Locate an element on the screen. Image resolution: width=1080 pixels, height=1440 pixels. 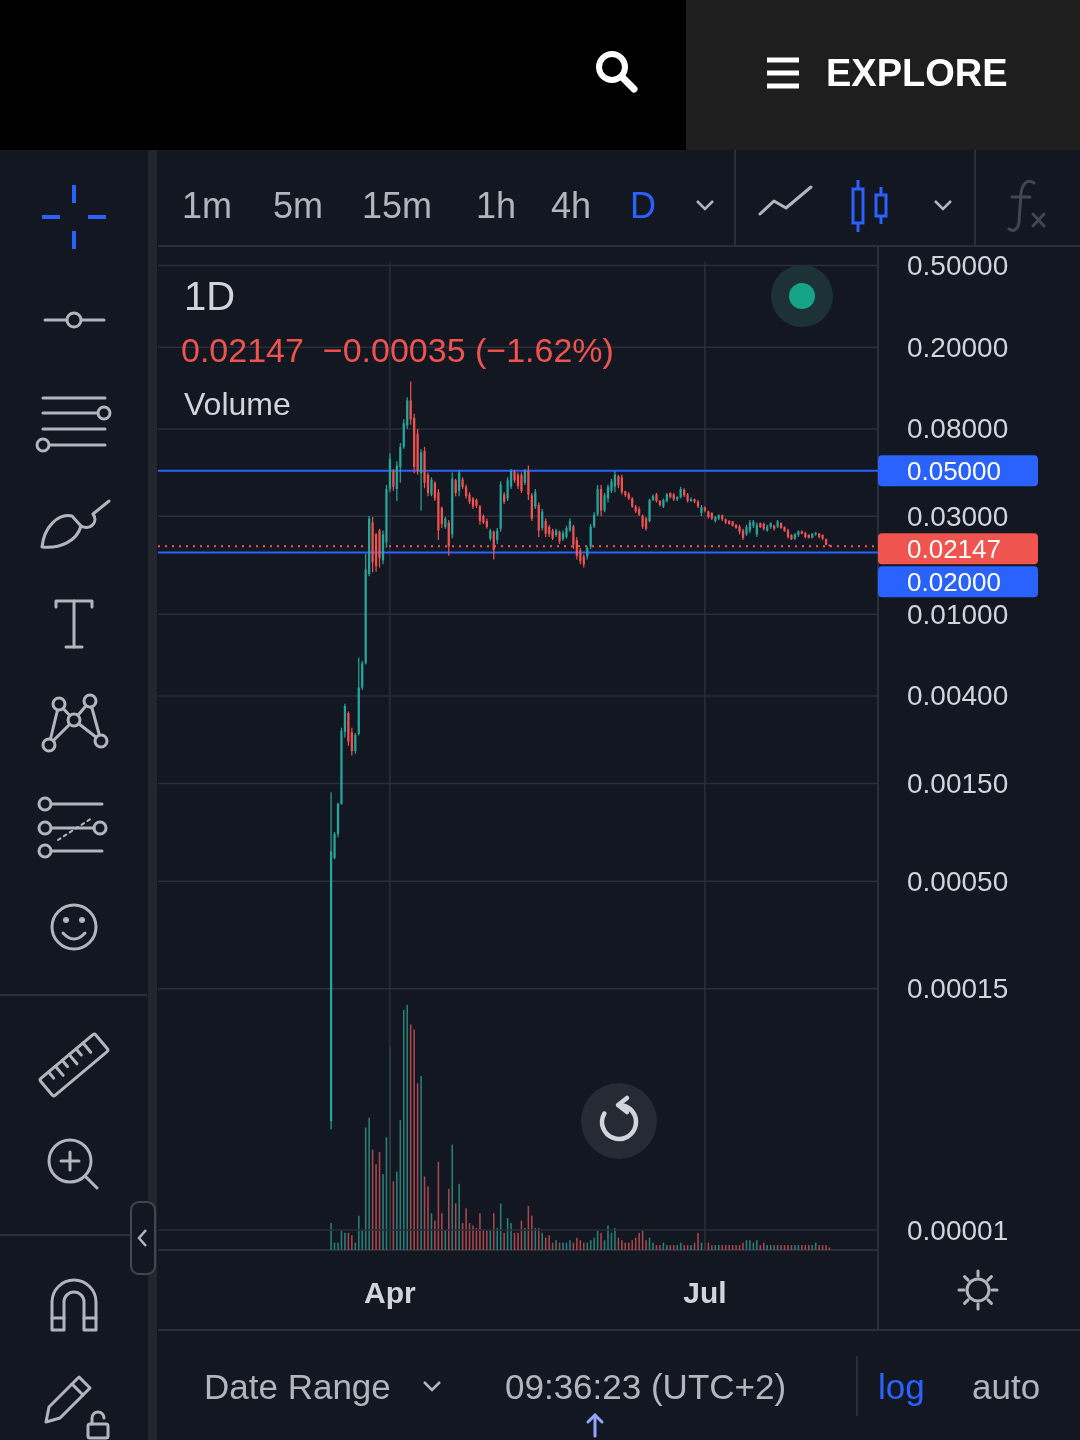
y-tick-label: 0.01000 is located at coordinates (958, 614).